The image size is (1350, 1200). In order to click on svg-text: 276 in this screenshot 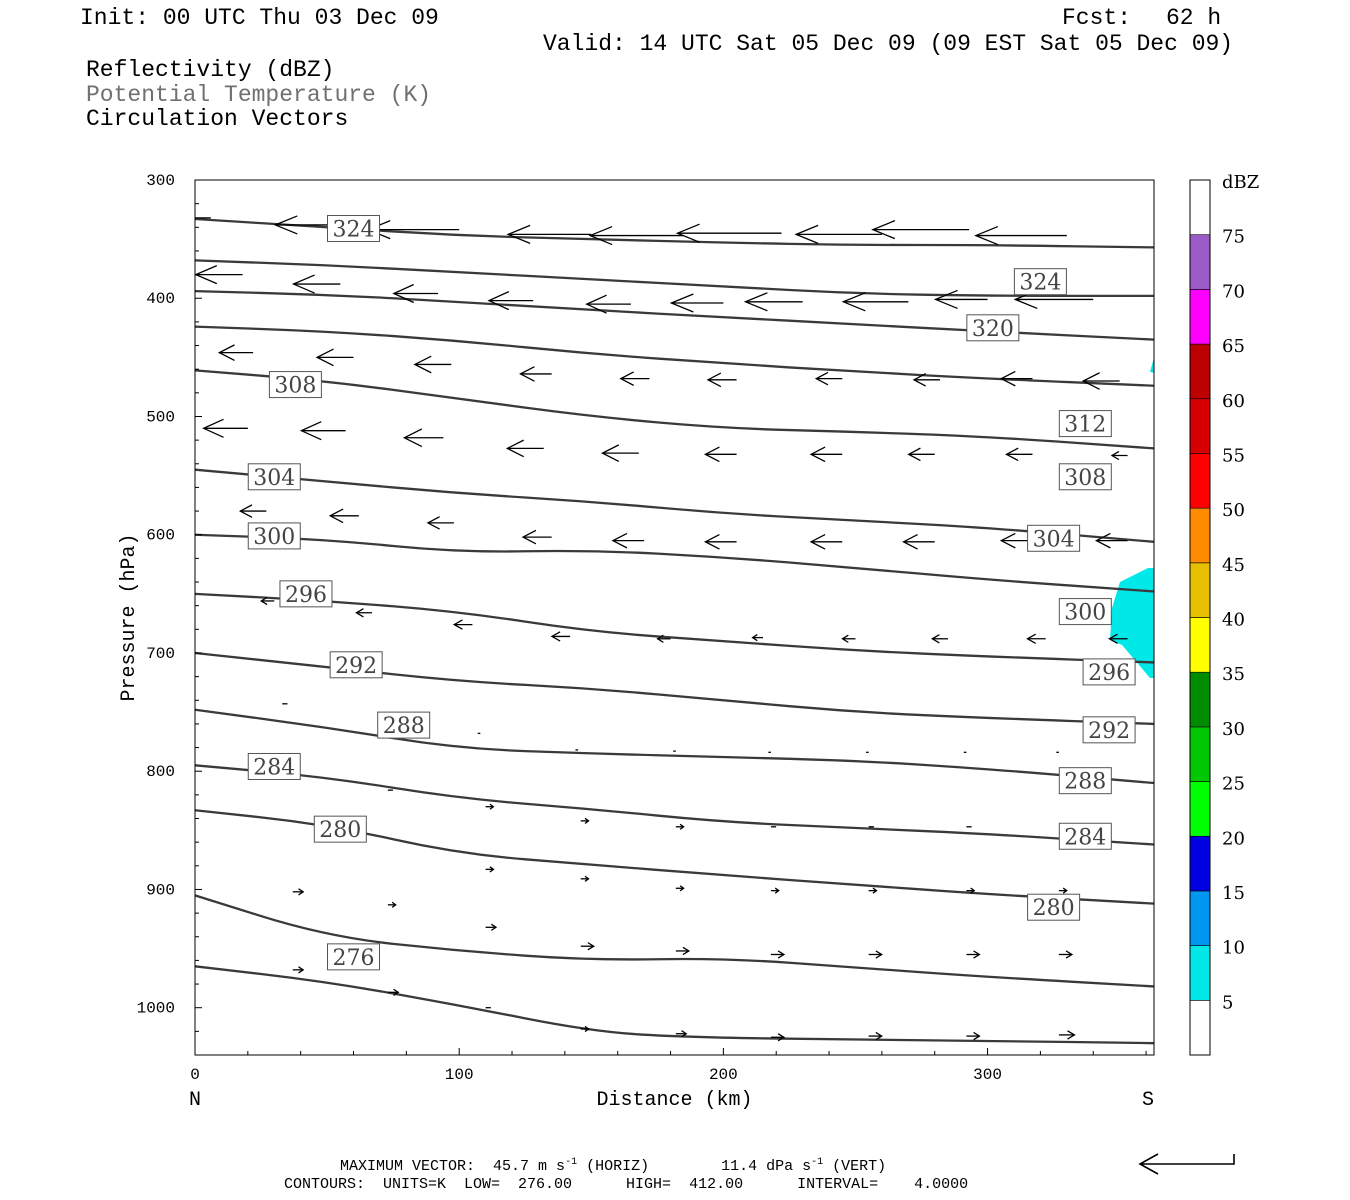, I will do `click(354, 958)`.